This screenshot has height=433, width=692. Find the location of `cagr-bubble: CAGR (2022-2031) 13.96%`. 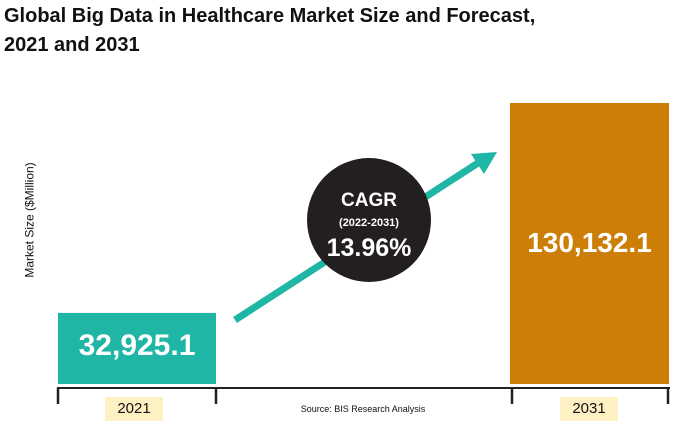

cagr-bubble: CAGR (2022-2031) 13.96% is located at coordinates (369, 220).